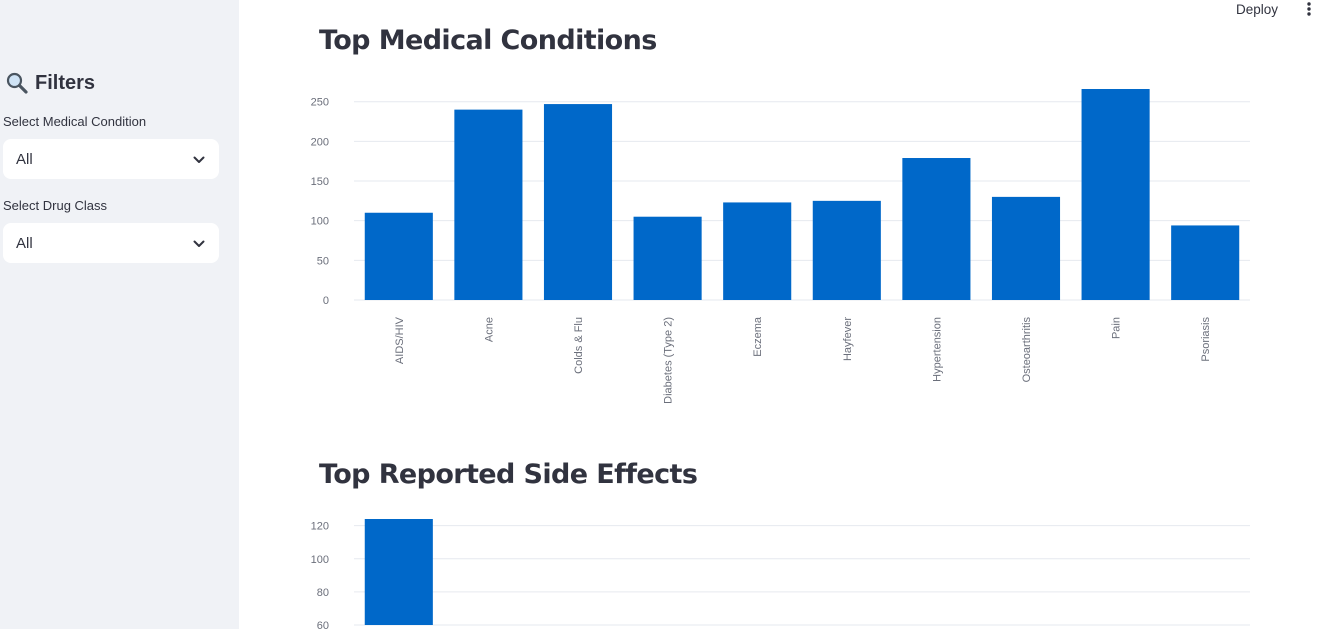 The image size is (1341, 629). Describe the element at coordinates (848, 339) in the screenshot. I see `x-tick-label: Hayfever` at that location.